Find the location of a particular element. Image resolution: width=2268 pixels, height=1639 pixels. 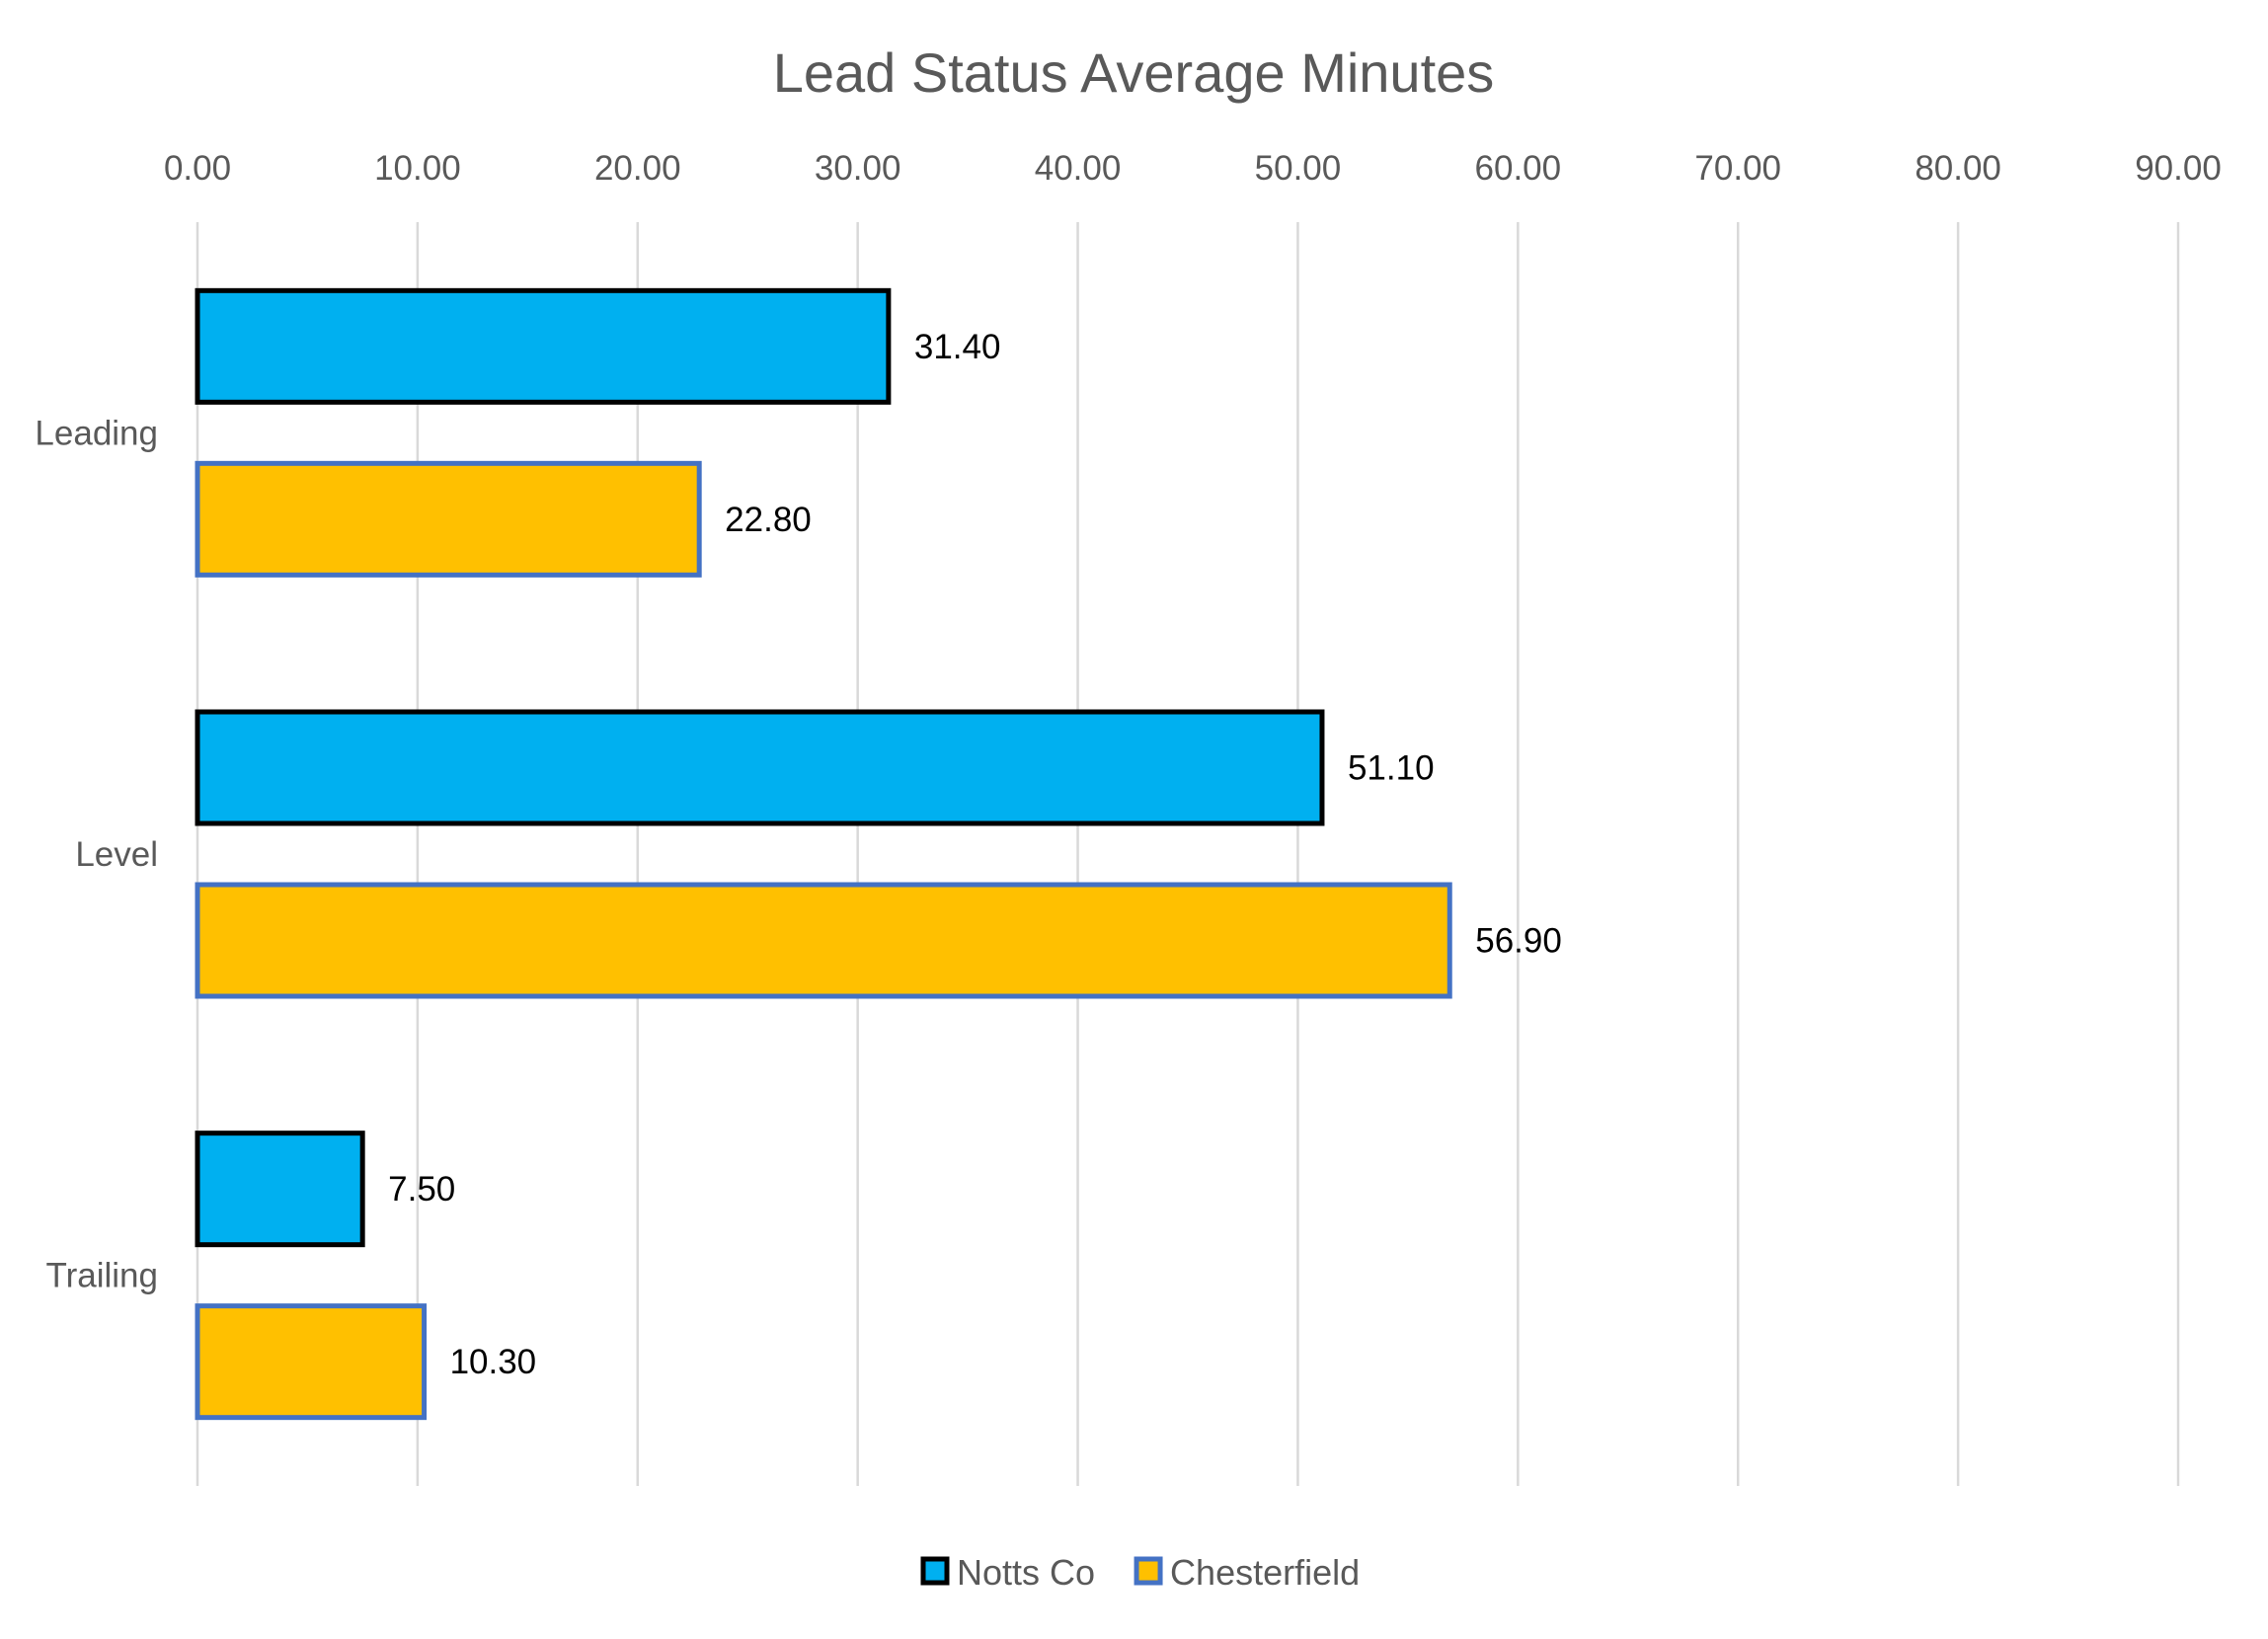

x-tick-label: 70.00 is located at coordinates (1737, 168).